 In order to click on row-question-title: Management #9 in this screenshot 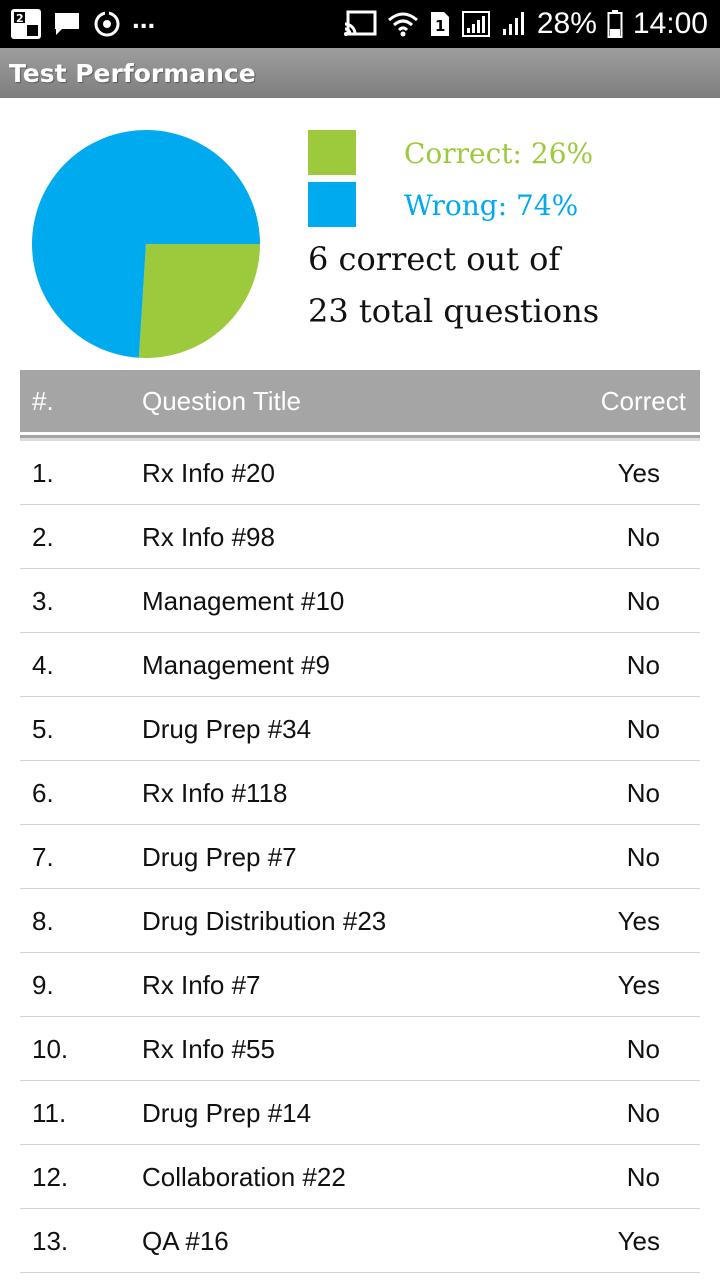, I will do `click(236, 665)`.